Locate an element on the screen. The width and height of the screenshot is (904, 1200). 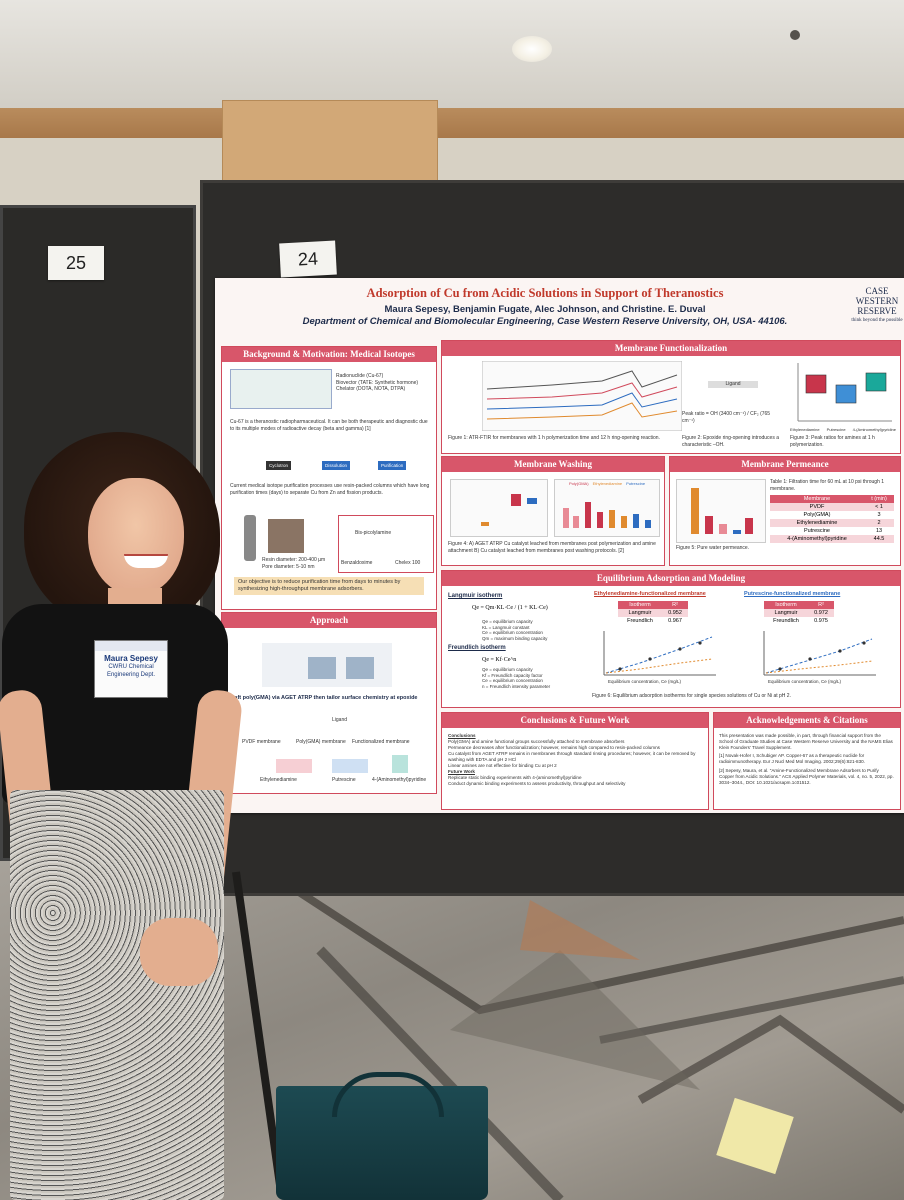
langmuir-heading: Langmuir isotherm is located at coordinates (475, 596).